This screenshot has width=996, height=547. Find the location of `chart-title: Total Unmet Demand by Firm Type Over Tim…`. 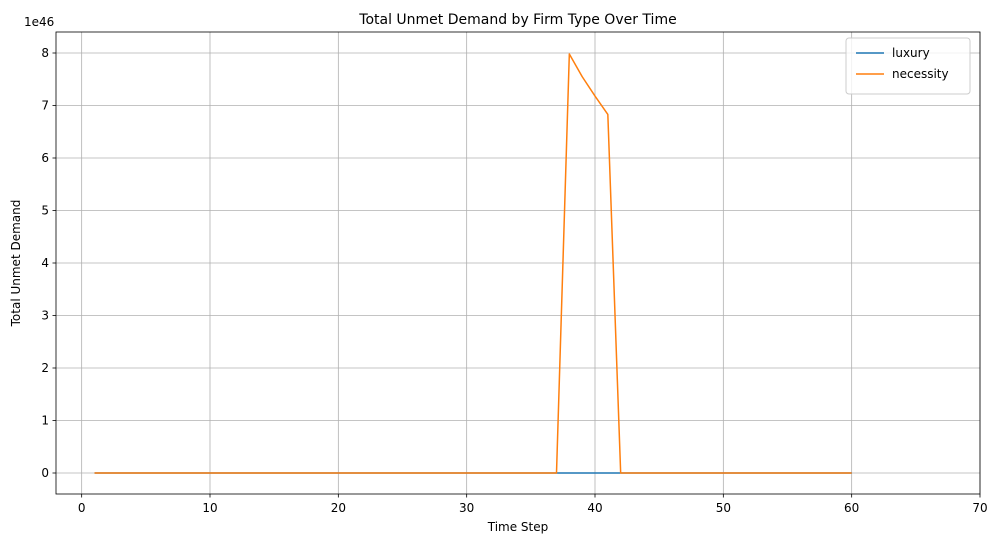

chart-title: Total Unmet Demand by Firm Type Over Tim… is located at coordinates (517, 20).